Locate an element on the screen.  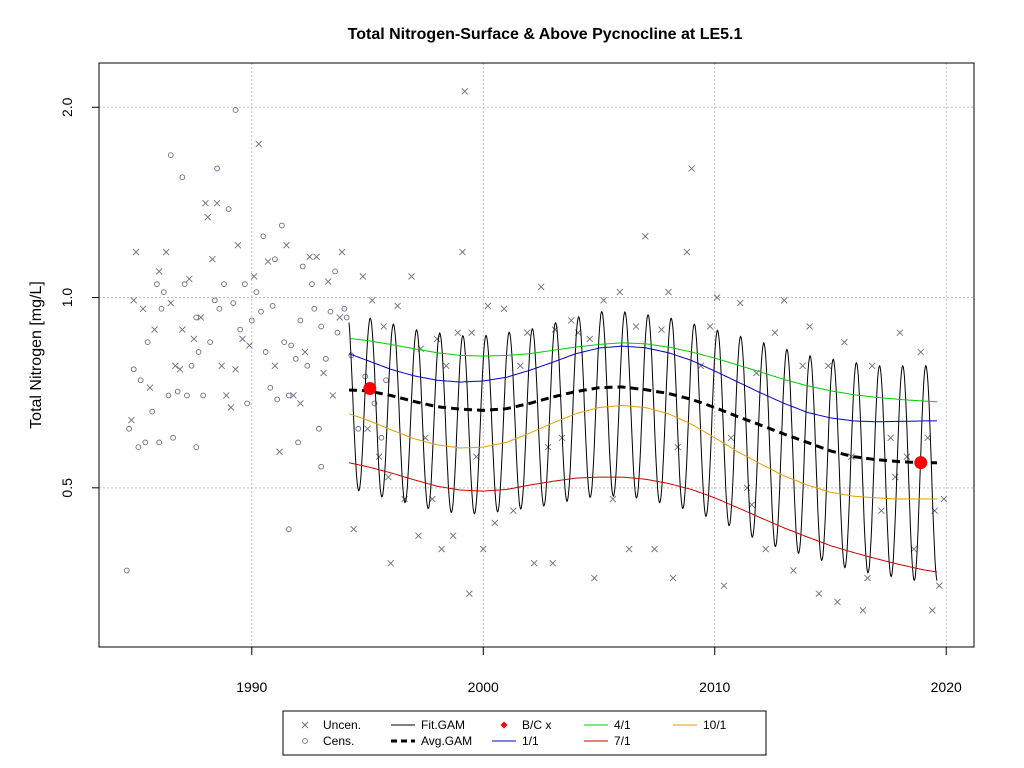
y-tick-label: 2.0 is located at coordinates (67, 107).